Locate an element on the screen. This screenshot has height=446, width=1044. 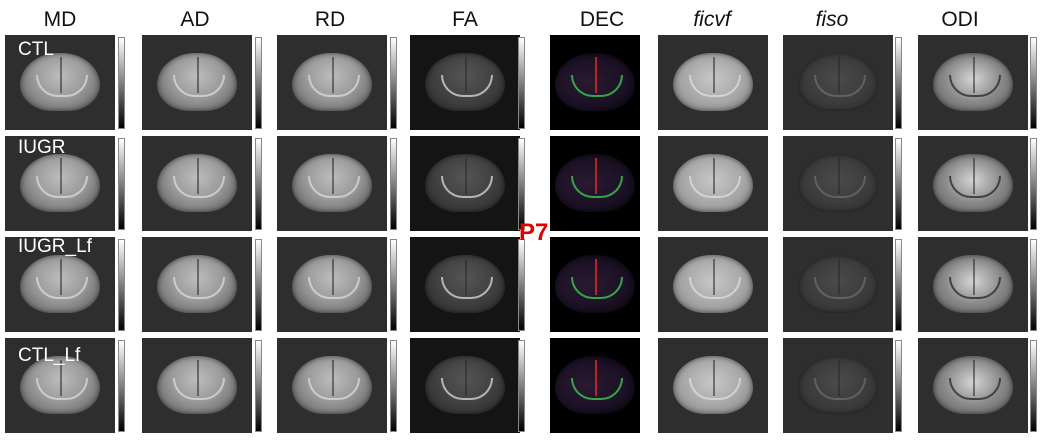
column-header-ficvf: ficvf is located at coordinates (712, 19).